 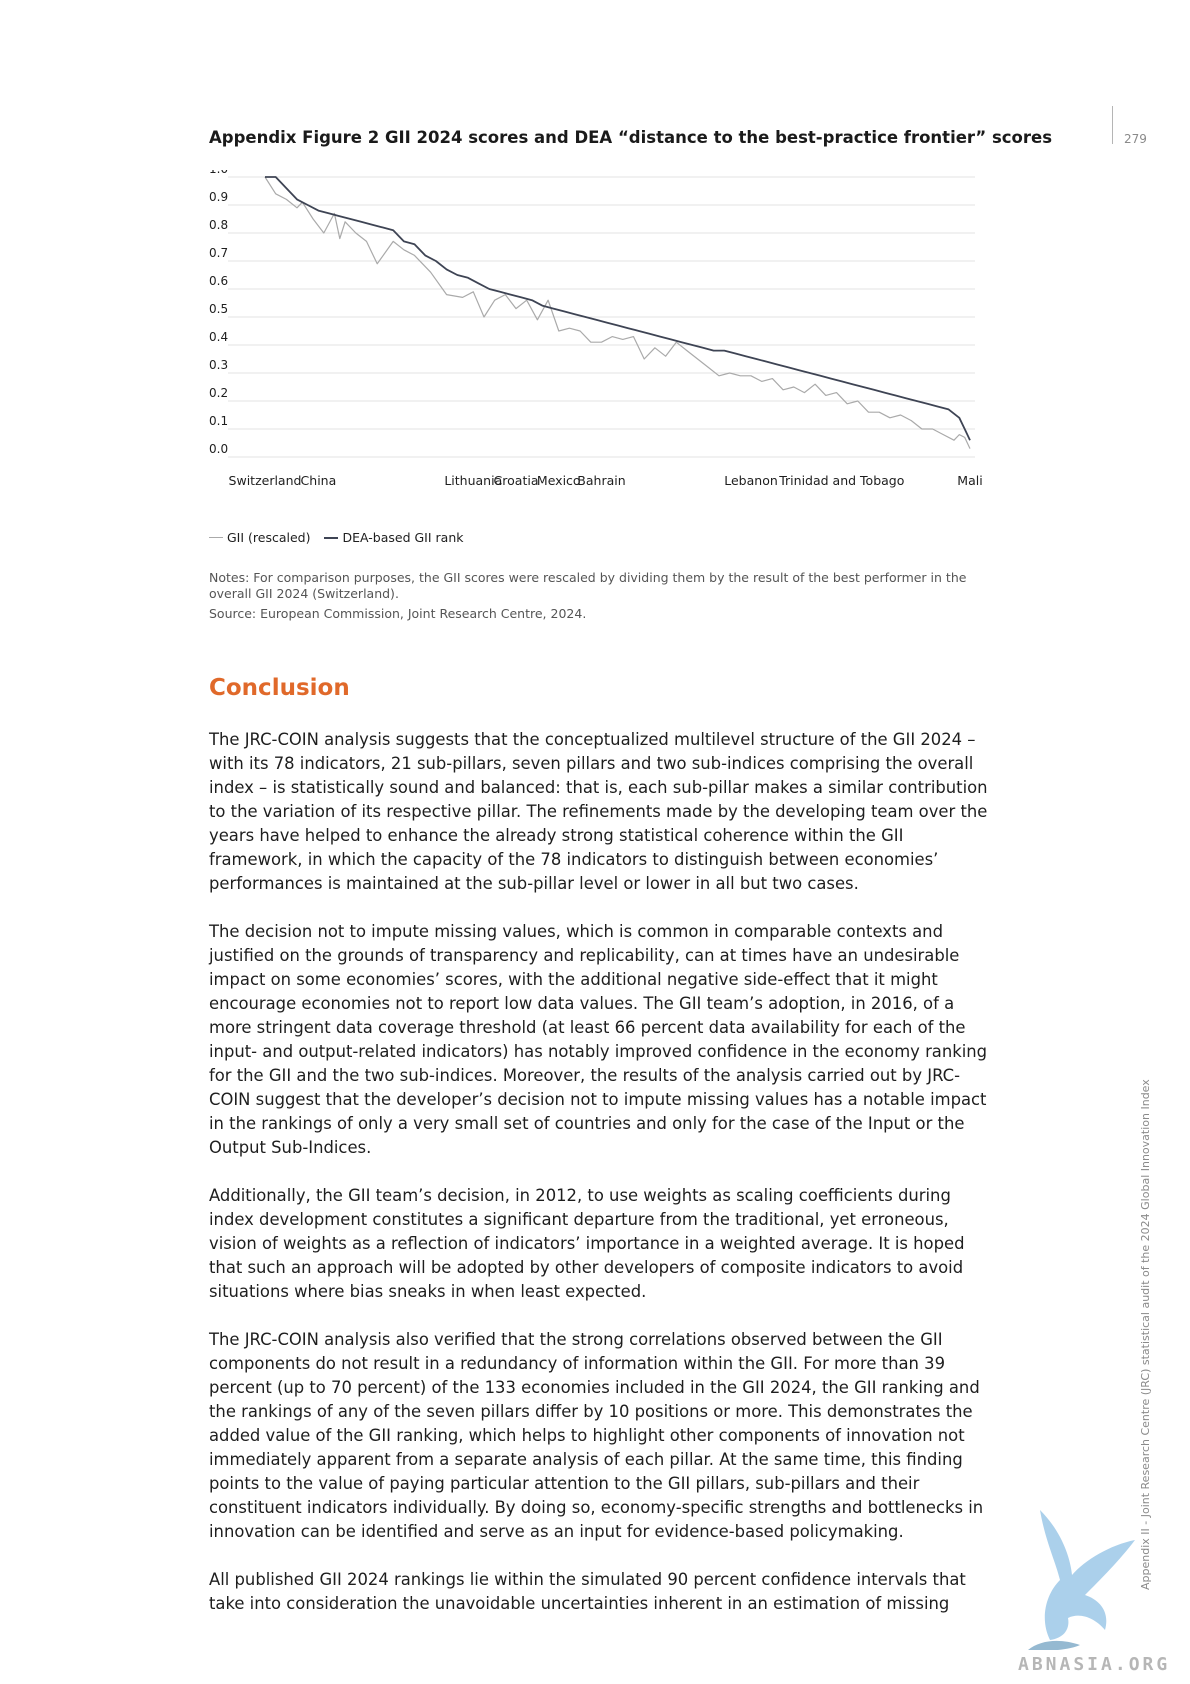 I want to click on y-tick-label: 0.5, so click(x=218, y=309).